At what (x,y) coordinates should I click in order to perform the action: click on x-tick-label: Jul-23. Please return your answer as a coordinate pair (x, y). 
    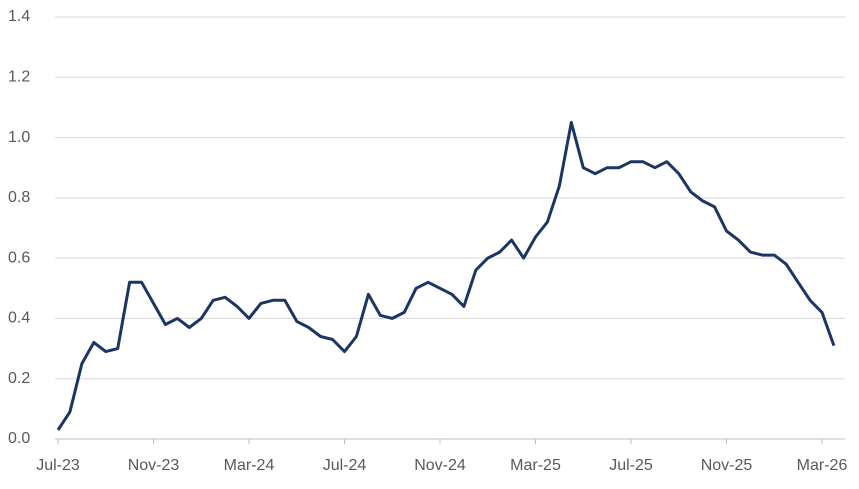
    Looking at the image, I should click on (58, 465).